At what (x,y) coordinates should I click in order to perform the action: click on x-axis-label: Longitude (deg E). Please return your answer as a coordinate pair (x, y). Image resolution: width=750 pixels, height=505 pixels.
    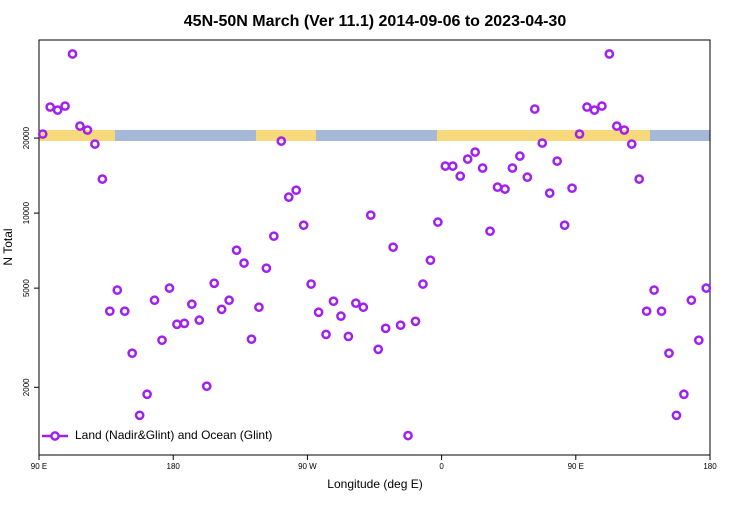
    Looking at the image, I should click on (374, 484).